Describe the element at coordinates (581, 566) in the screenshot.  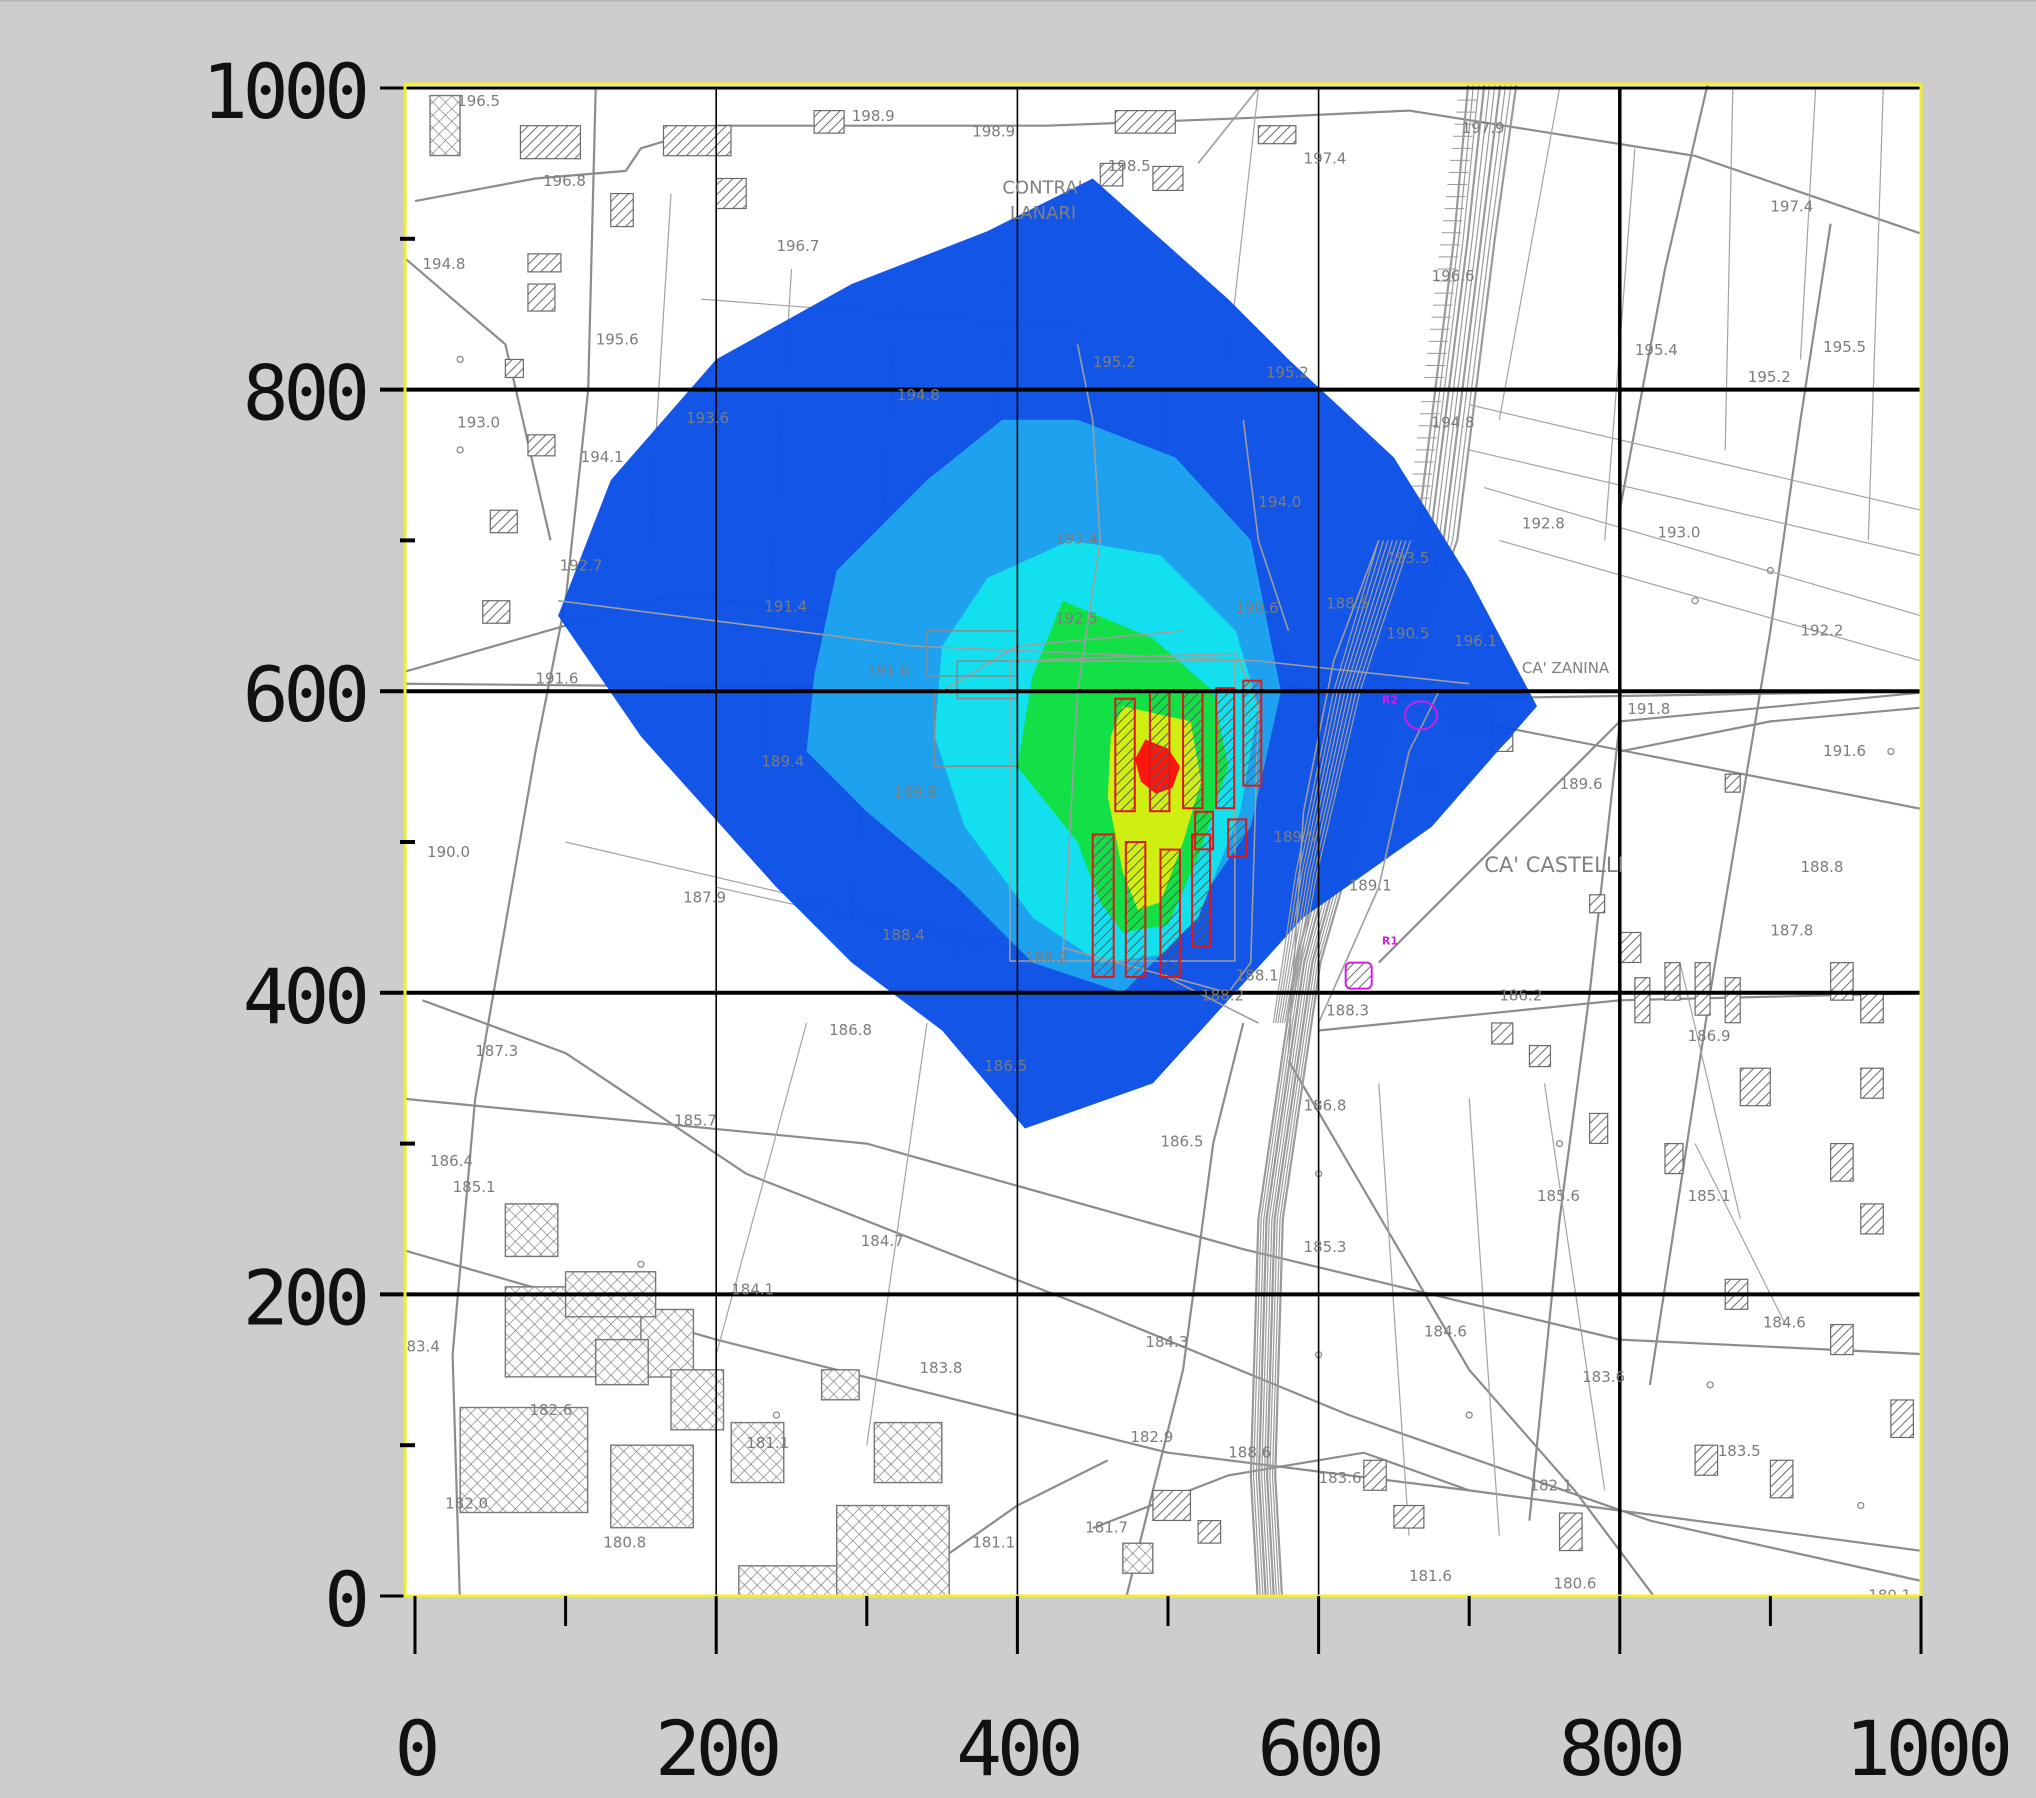
I see `elevation-label: 192.7` at that location.